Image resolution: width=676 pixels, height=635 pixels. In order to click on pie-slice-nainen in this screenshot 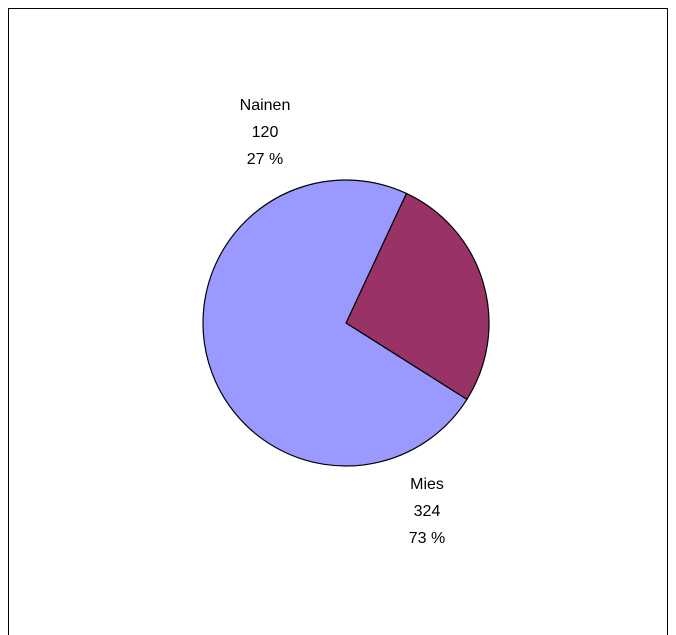, I will do `click(417, 296)`.